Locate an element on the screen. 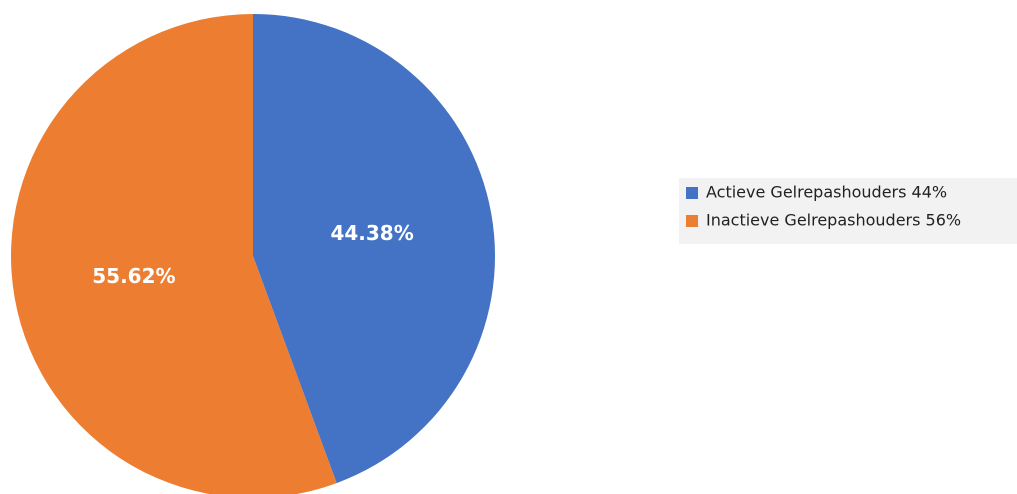 The image size is (1017, 494). legend-label-2: Inactieve Gelrepashouders 56% is located at coordinates (833, 220).